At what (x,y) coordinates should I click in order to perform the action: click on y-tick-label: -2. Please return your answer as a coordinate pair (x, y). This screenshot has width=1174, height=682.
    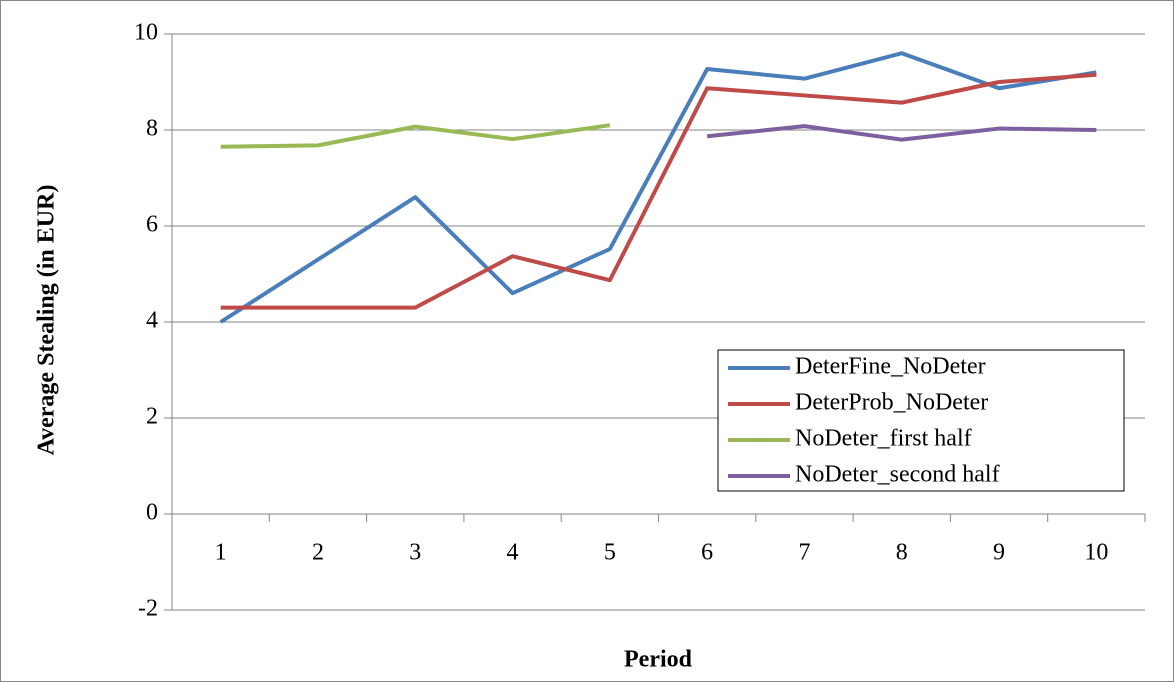
    Looking at the image, I should click on (148, 609).